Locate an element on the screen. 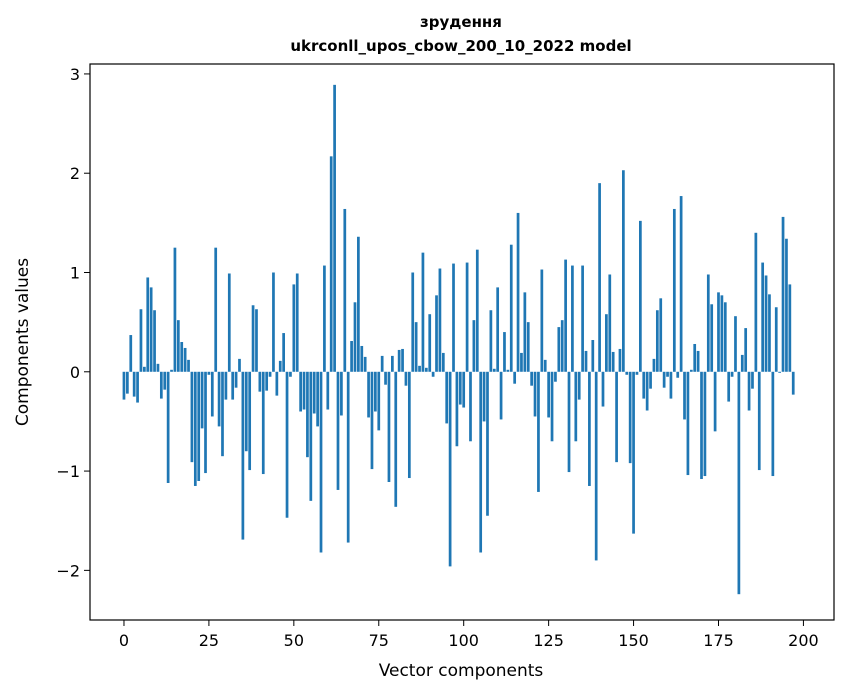  chart-title-line1: зрудення is located at coordinates (461, 22).